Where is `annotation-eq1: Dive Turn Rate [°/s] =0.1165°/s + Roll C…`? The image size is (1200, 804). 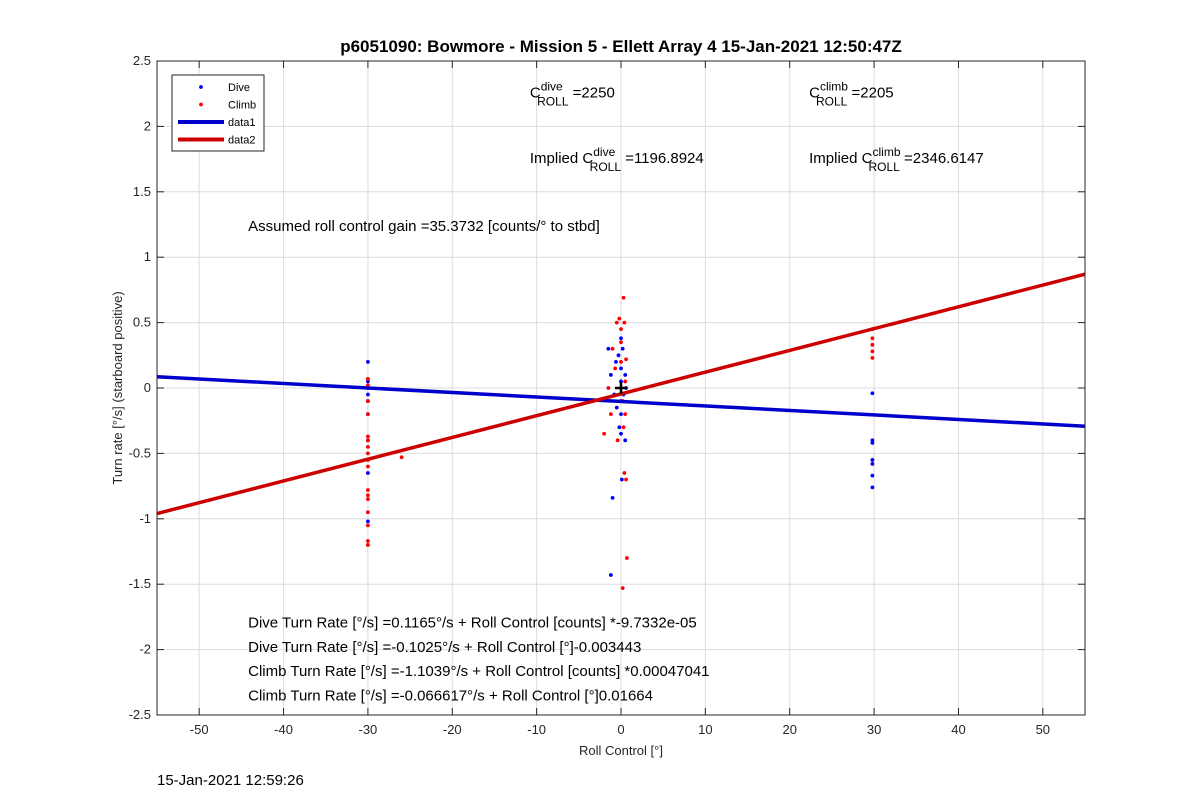 annotation-eq1: Dive Turn Rate [°/s] =0.1165°/s + Roll C… is located at coordinates (472, 622).